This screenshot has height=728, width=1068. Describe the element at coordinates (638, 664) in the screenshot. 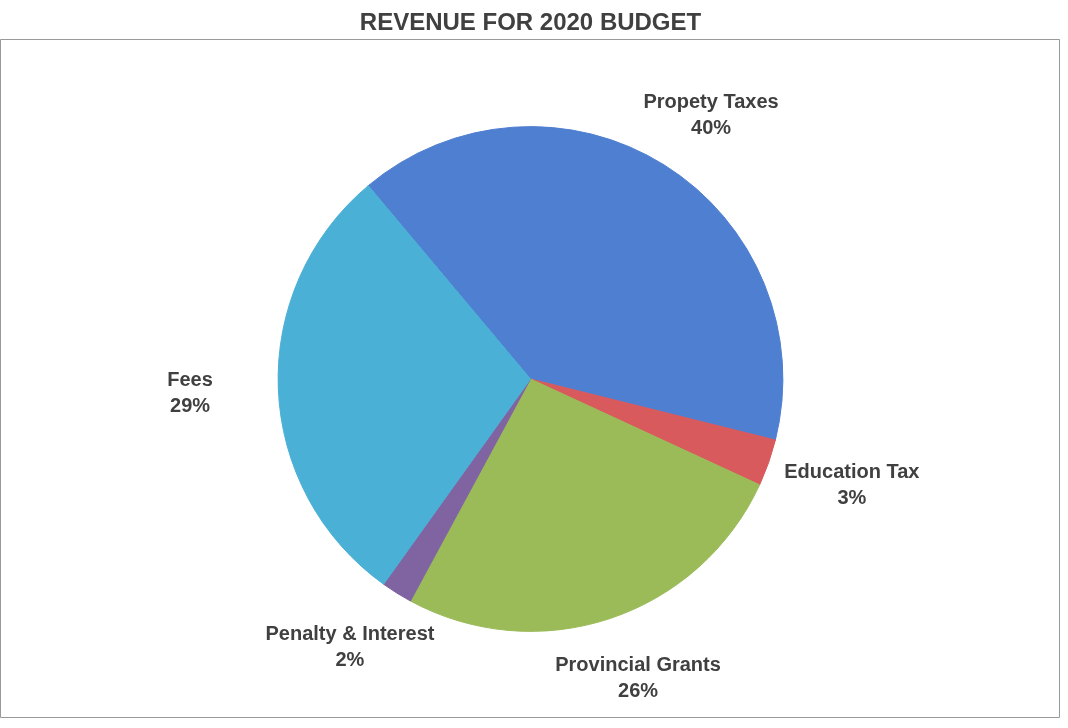

I see `slice-label: Provincial Grants` at that location.